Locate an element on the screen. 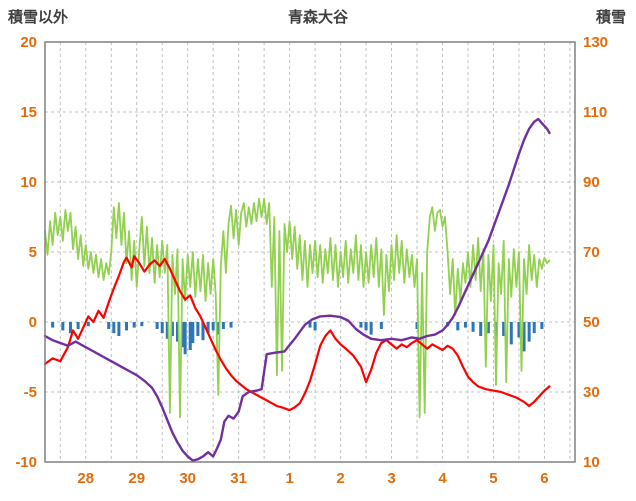 The height and width of the screenshot is (501, 636). right-axis-tick-label: 50 is located at coordinates (591, 322).